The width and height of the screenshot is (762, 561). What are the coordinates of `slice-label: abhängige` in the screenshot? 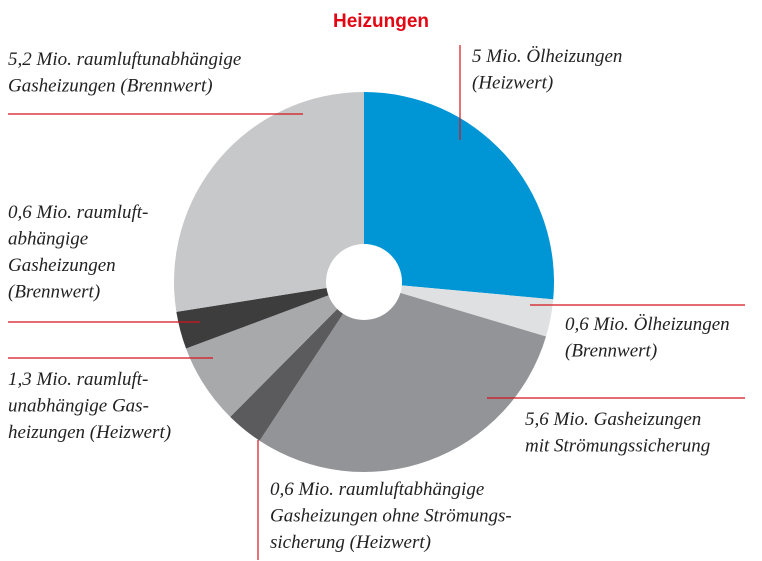 It's located at (48, 239).